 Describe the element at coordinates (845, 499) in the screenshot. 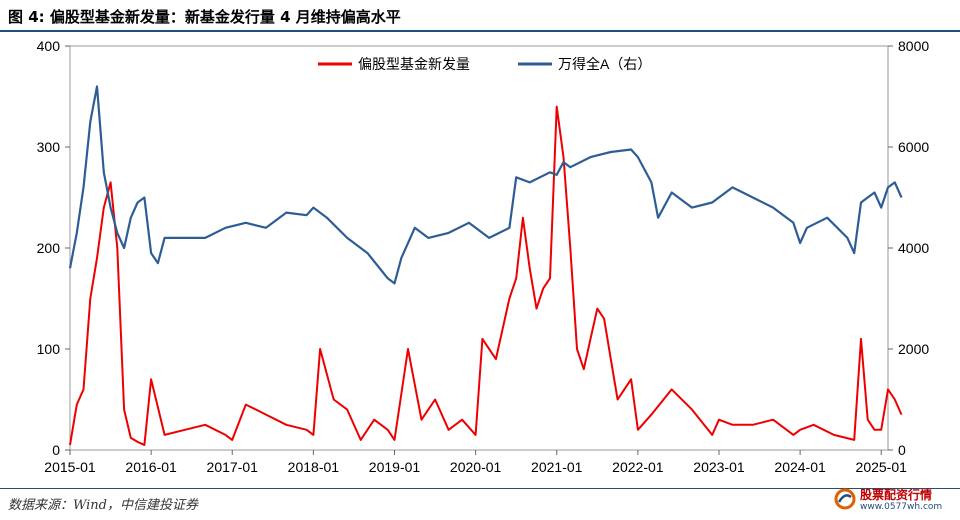

I see `watermark-logo-icon` at that location.